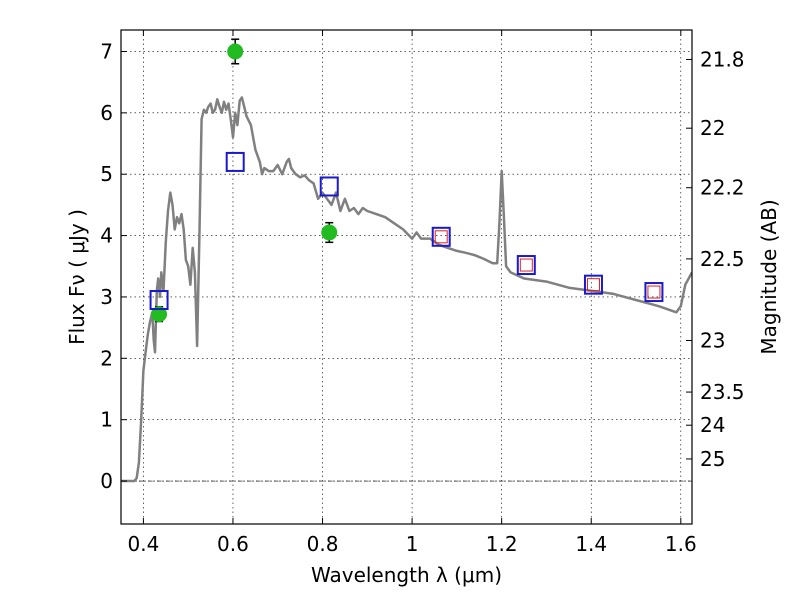 This screenshot has width=800, height=600. I want to click on x-tick-label: 0.4, so click(143, 544).